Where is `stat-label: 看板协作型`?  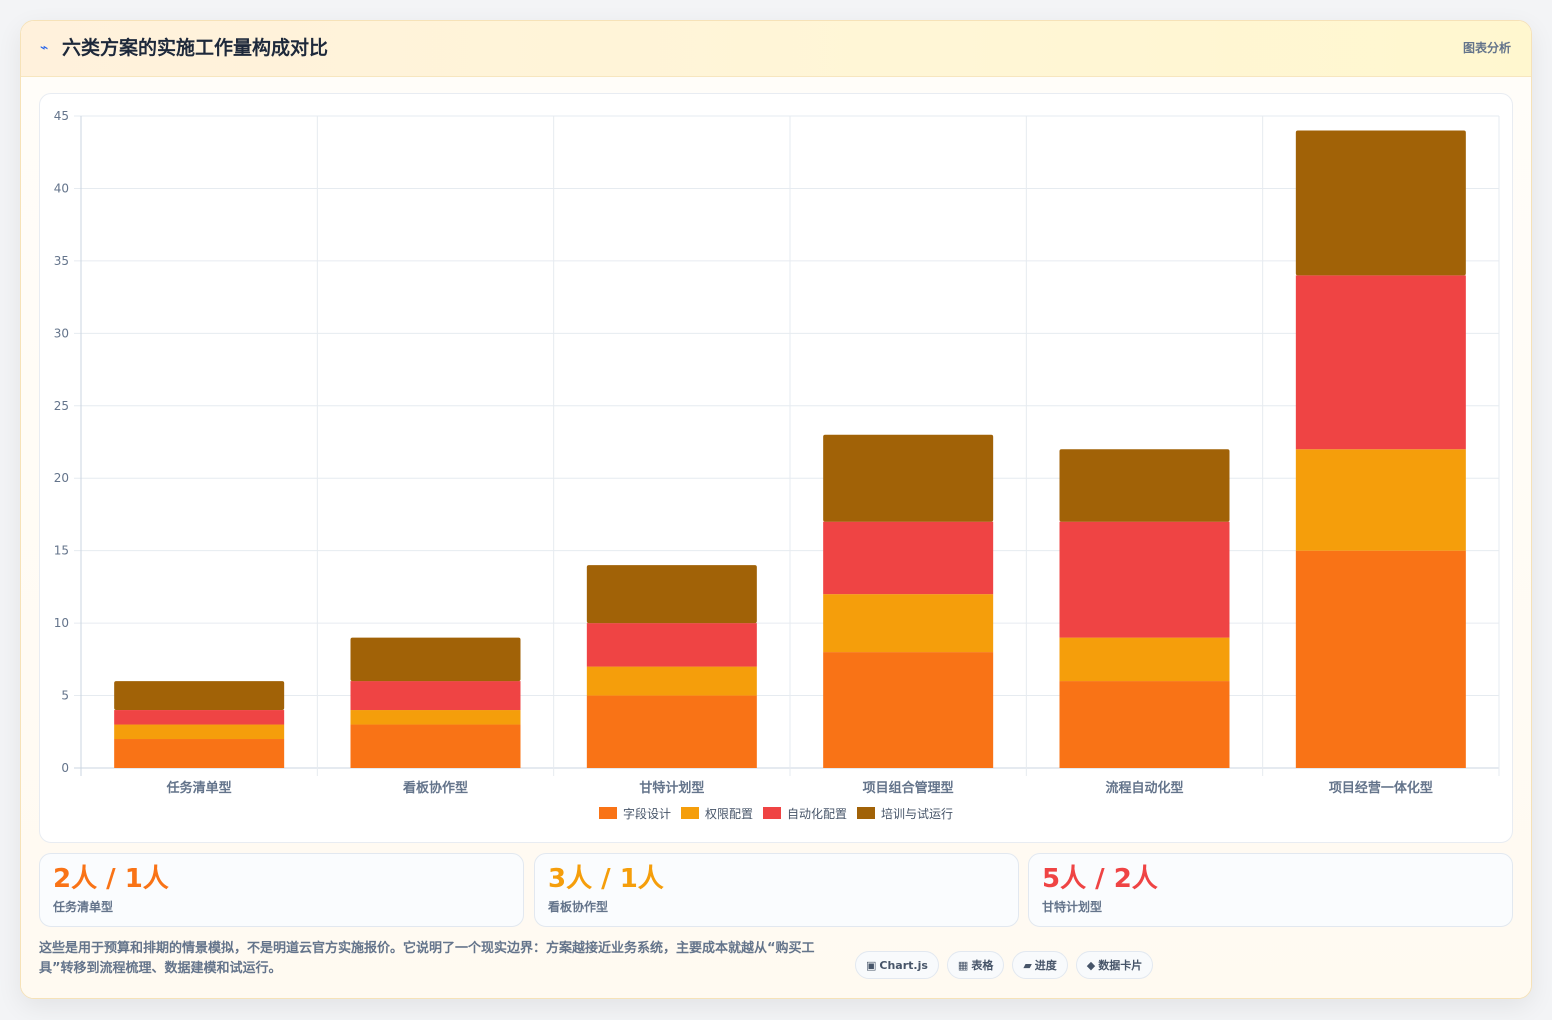
stat-label: 看板协作型 is located at coordinates (578, 907).